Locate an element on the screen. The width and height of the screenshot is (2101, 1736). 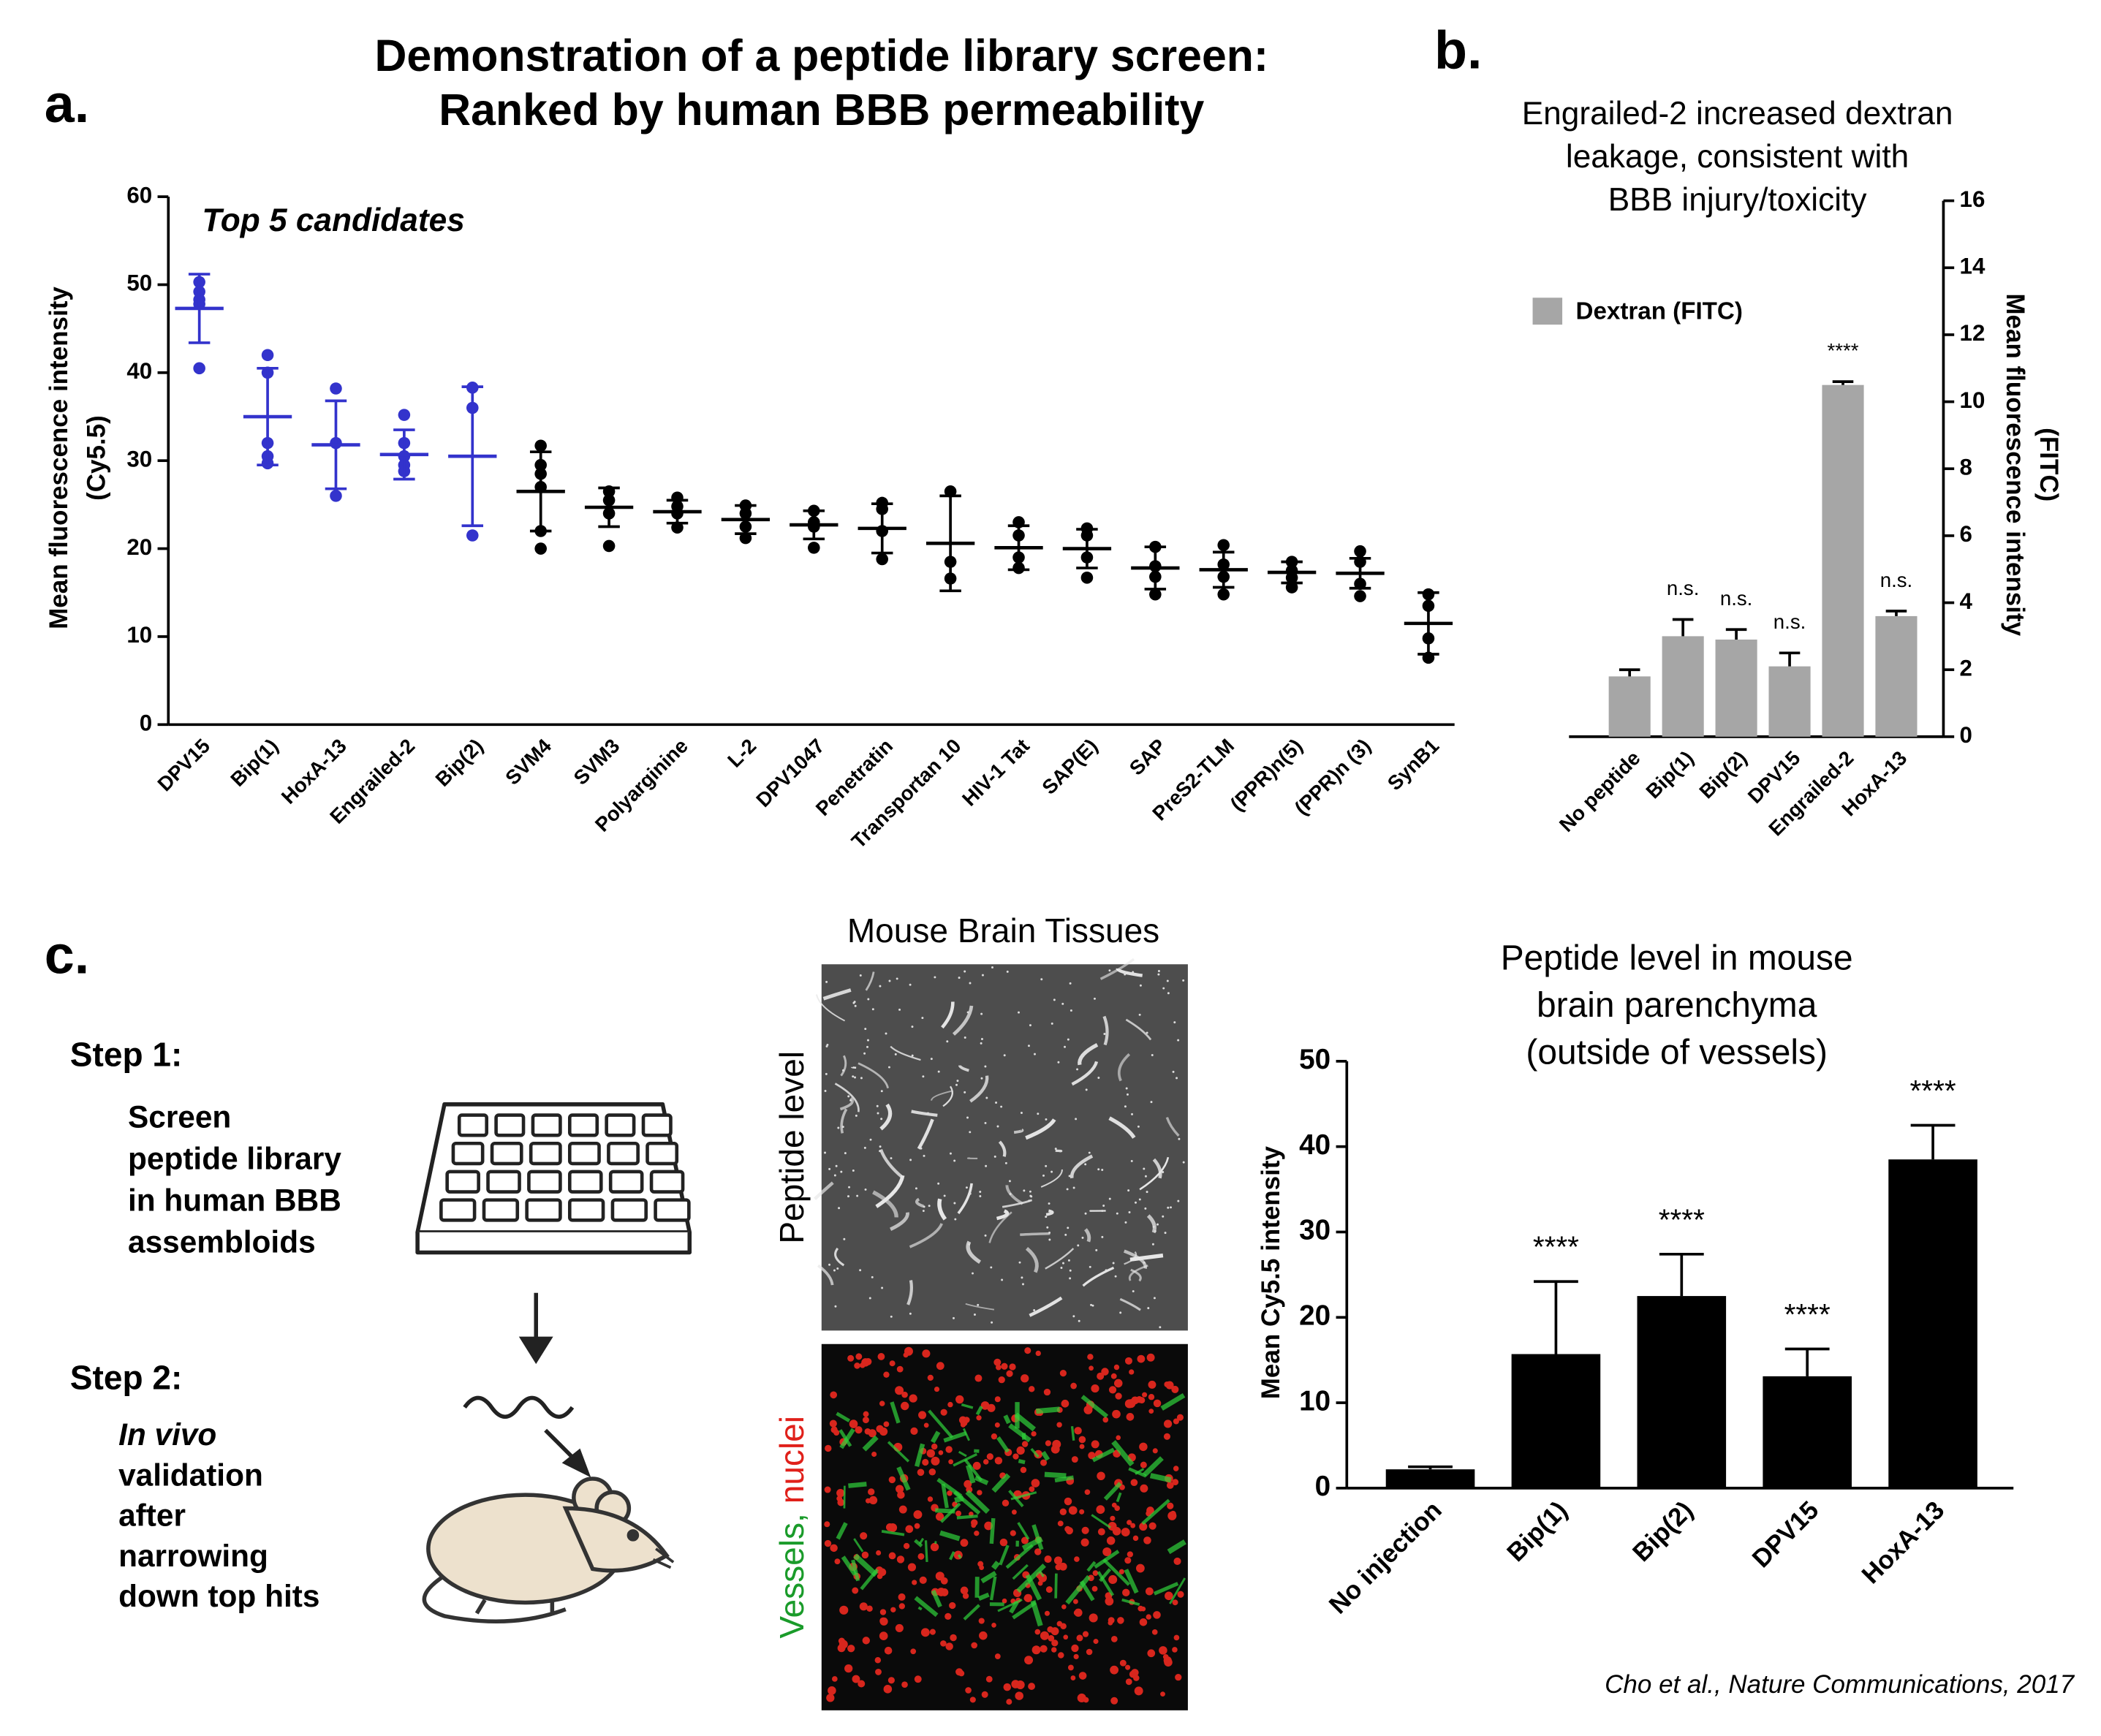
step-text: peptide library is located at coordinates (234, 1158).